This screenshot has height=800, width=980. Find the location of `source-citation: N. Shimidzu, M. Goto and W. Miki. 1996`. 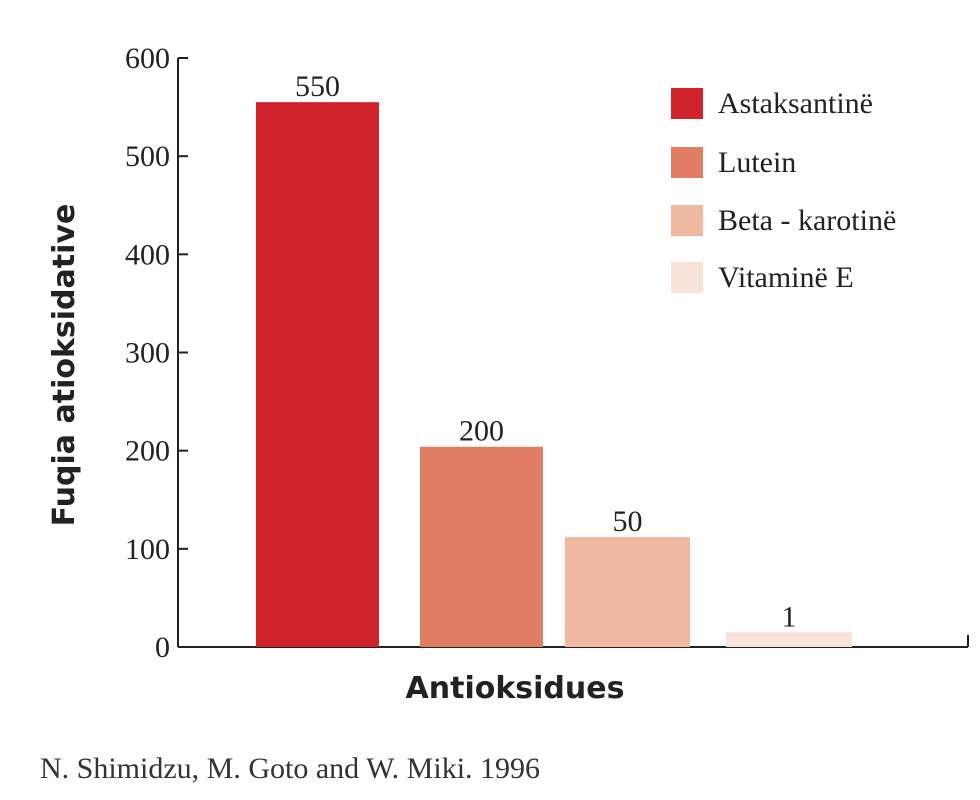

source-citation: N. Shimidzu, M. Goto and W. Miki. 1996 is located at coordinates (290, 768).